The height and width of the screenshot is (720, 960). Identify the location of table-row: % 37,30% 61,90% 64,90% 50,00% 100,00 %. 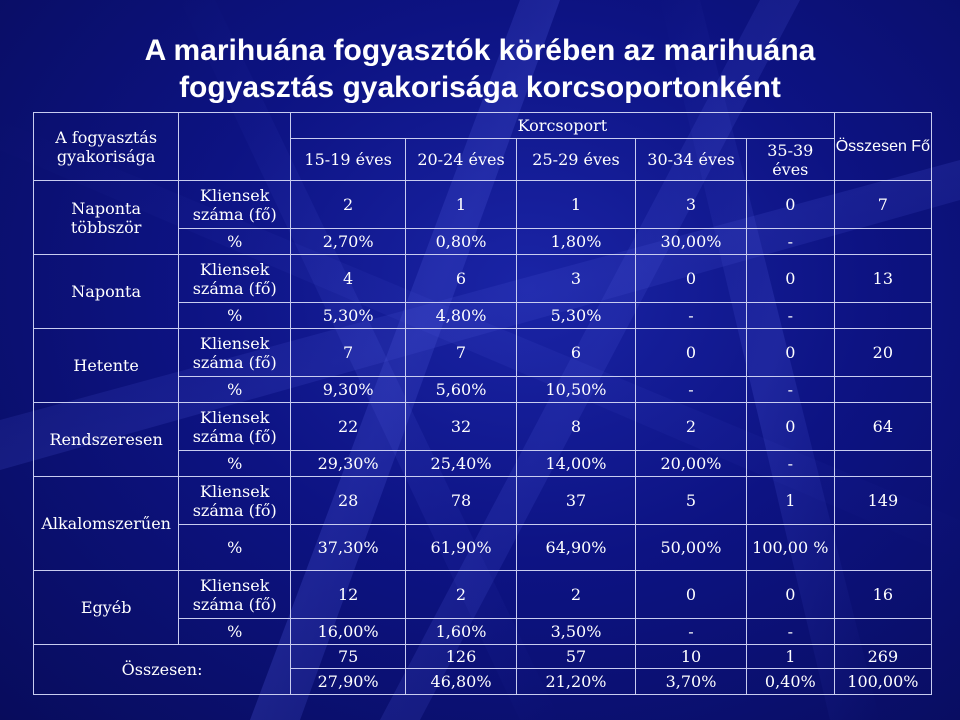
(483, 547).